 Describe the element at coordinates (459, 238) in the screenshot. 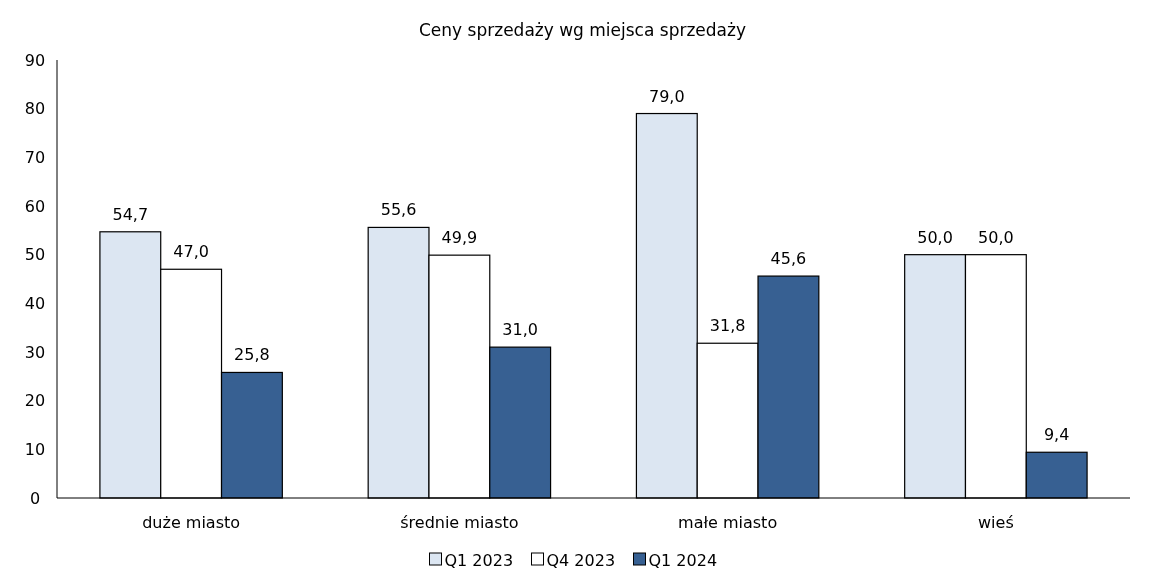

I see `data-label: 49,9` at that location.